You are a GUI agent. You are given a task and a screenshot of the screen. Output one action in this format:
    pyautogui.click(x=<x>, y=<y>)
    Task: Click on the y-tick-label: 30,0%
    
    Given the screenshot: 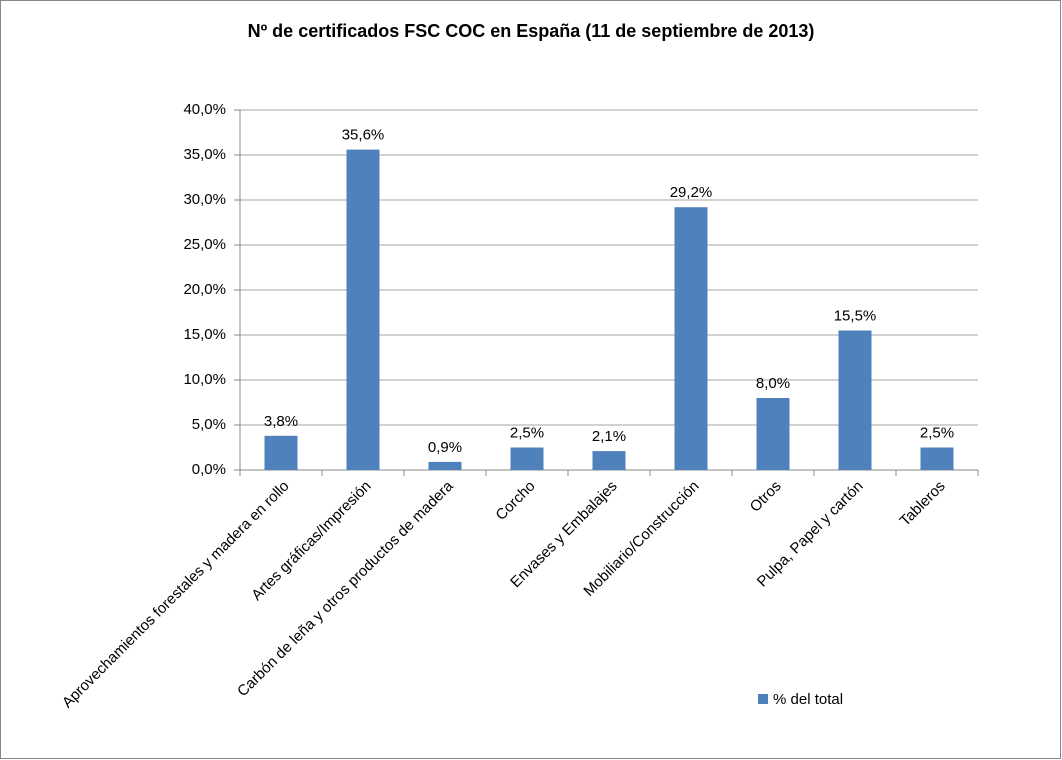 What is the action you would take?
    pyautogui.click(x=204, y=199)
    